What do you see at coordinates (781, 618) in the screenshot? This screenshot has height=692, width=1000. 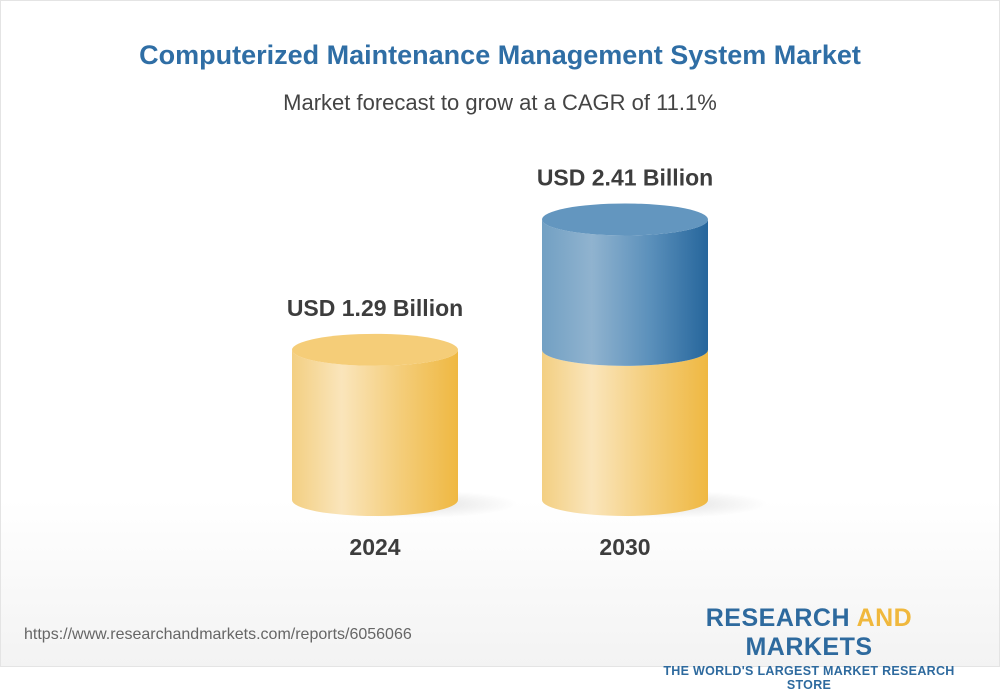 I see `logo-text-research: RESEARCH` at bounding box center [781, 618].